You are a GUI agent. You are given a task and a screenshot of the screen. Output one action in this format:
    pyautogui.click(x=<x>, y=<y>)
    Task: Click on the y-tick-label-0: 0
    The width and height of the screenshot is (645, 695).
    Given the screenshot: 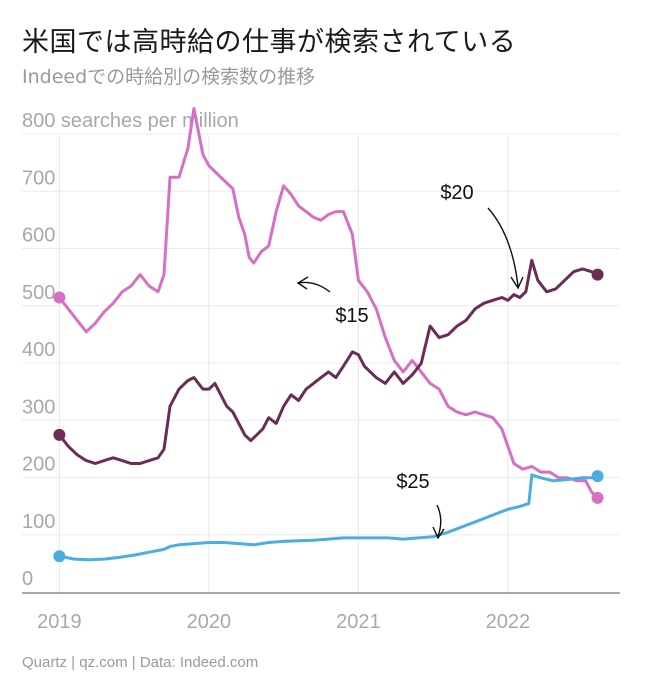 What is the action you would take?
    pyautogui.click(x=27, y=579)
    